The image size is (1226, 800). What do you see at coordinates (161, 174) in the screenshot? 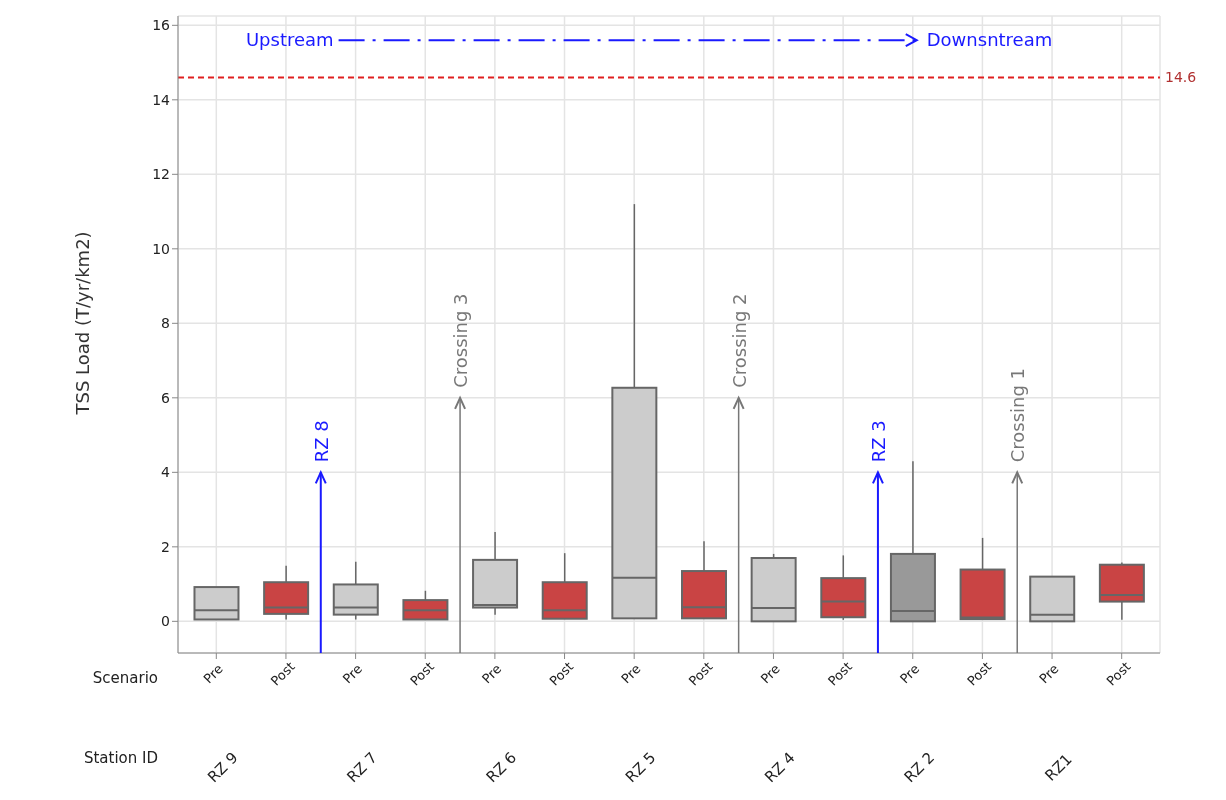
I see `y-tick-label: 12` at bounding box center [161, 174].